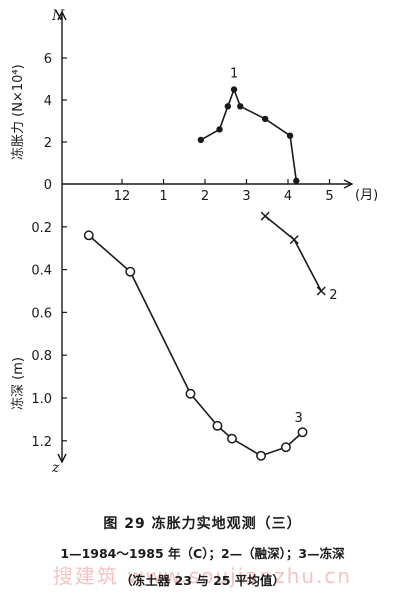 The image size is (405, 600). I want to click on figure-caption-title: 图 29 冻胀力实地观测（三）, so click(202, 524).